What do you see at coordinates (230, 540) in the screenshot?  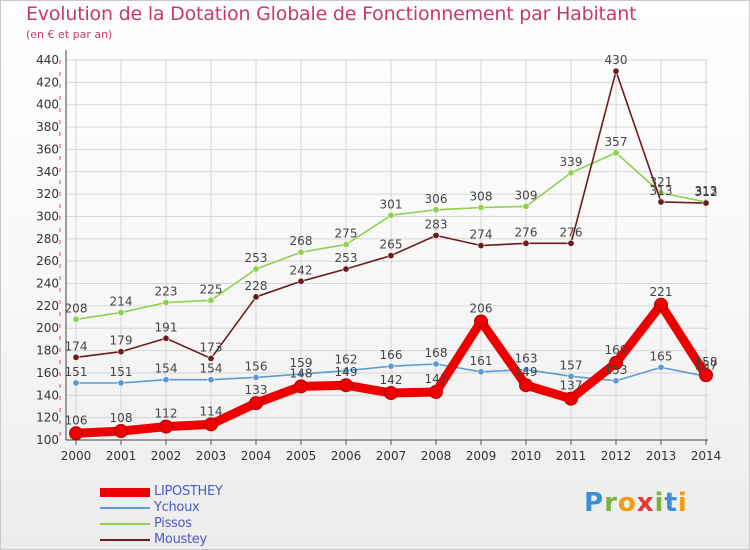 I see `legend-item-moustey: Moustey` at bounding box center [230, 540].